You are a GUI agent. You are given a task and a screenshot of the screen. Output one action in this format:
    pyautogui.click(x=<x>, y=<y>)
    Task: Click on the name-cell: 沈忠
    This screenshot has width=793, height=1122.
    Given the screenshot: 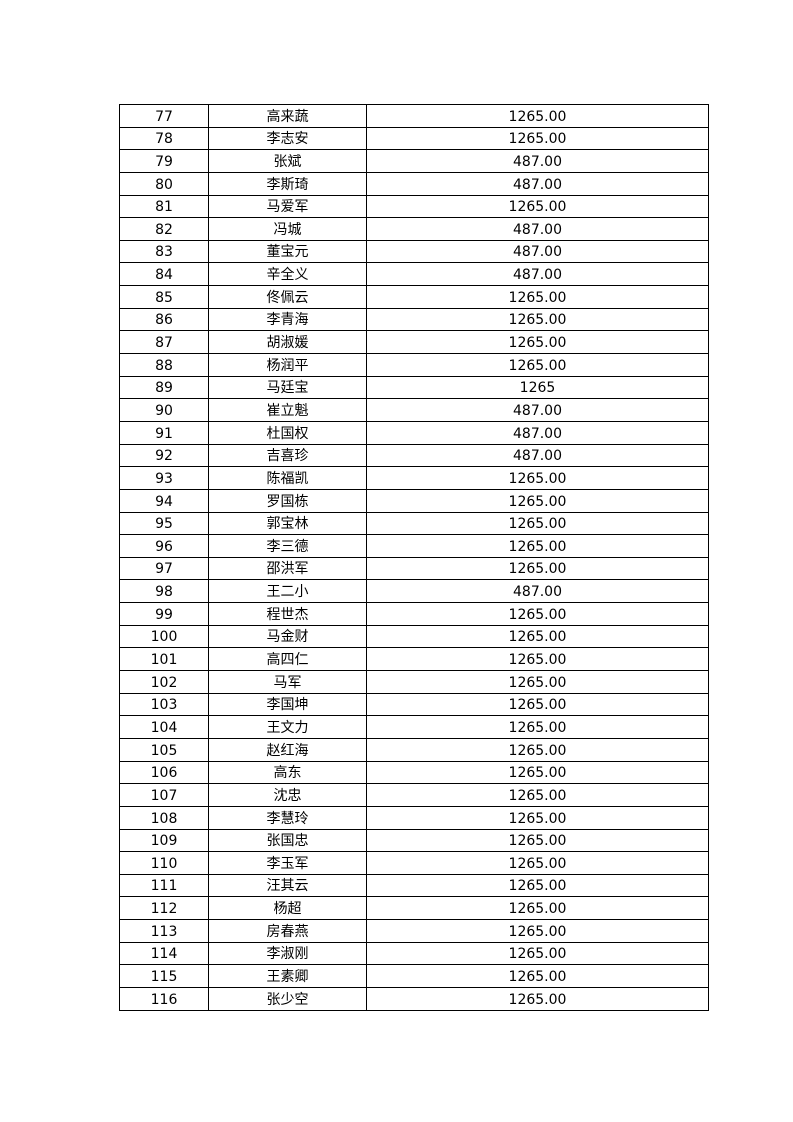 What is the action you would take?
    pyautogui.click(x=287, y=795)
    